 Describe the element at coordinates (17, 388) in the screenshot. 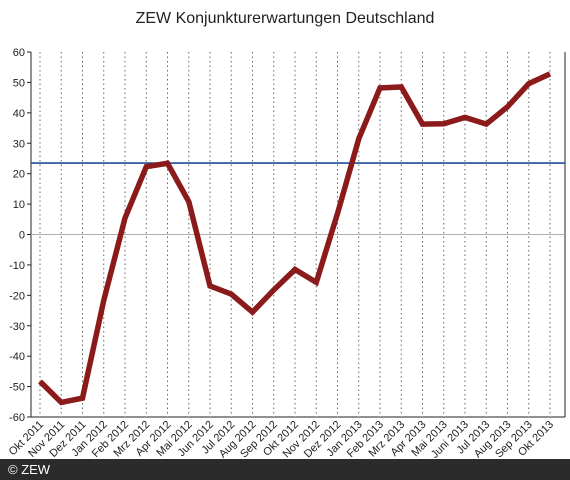

I see `y-tick-label: -50` at that location.